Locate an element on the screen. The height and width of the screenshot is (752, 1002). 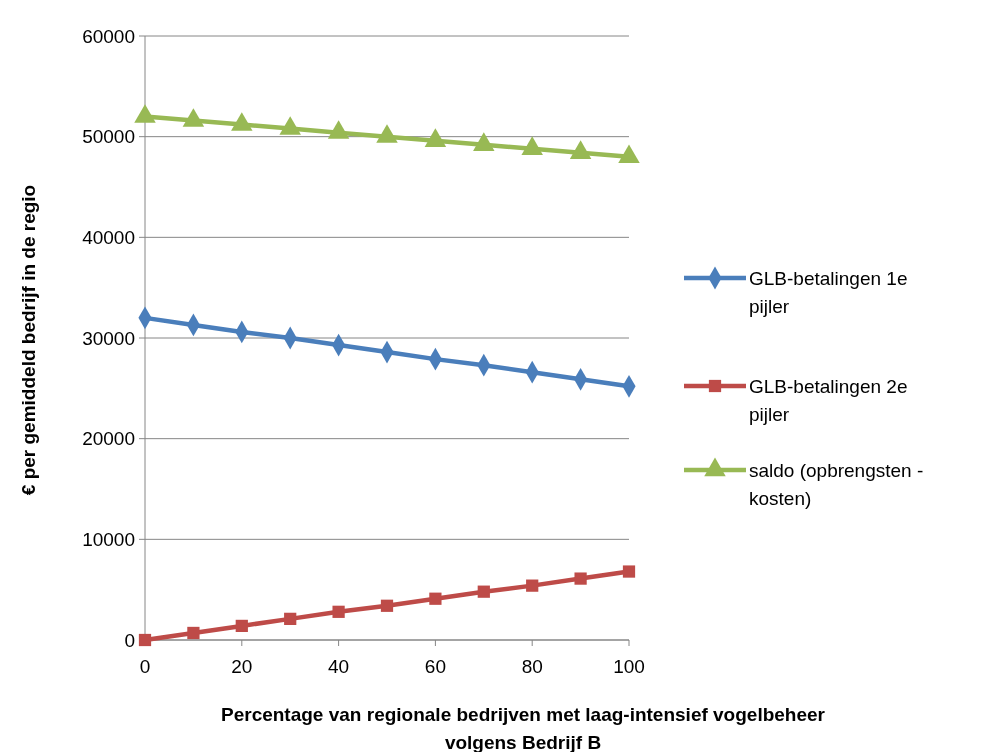
y-tick-label: 50000 is located at coordinates (108, 137).